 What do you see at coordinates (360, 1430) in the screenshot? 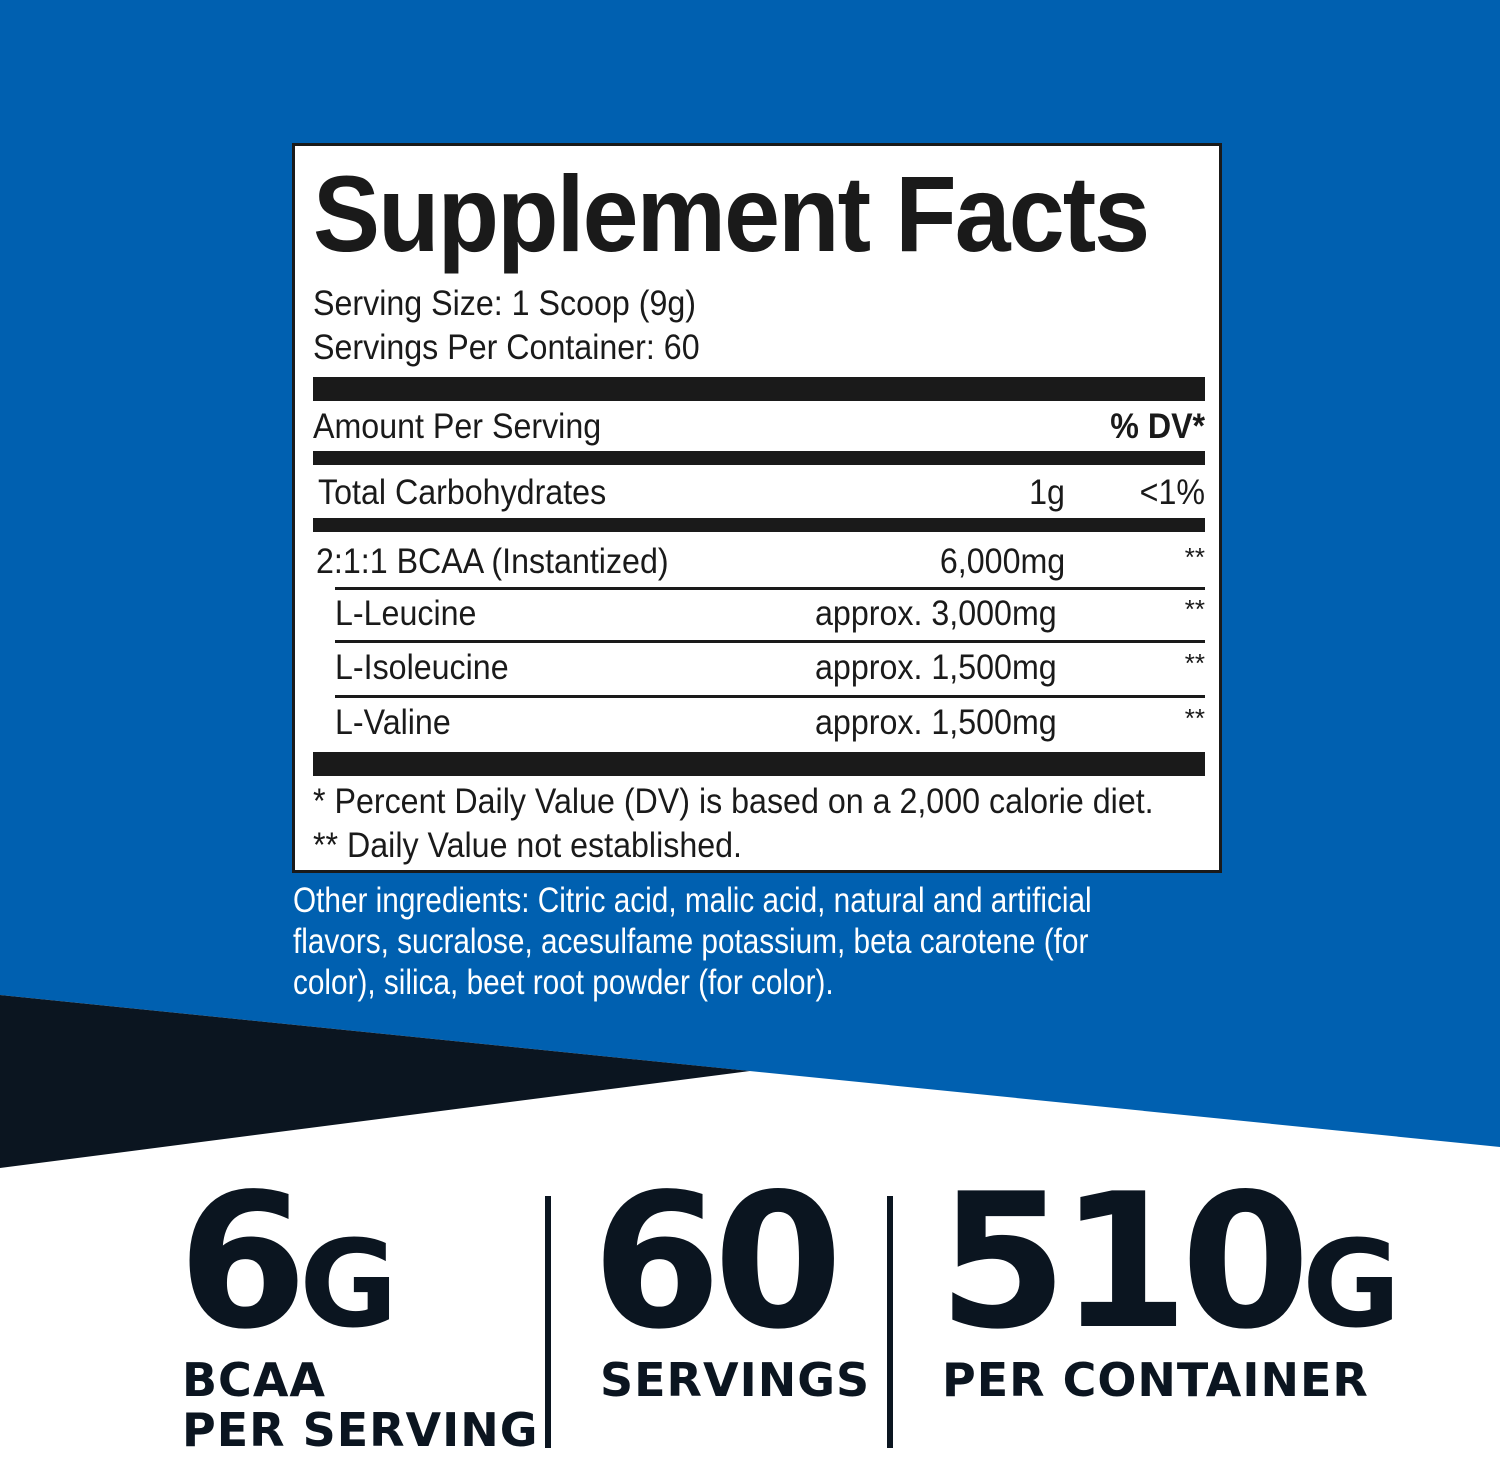
I see `stat-bcaa-label-line2: PER SERVING` at bounding box center [360, 1430].